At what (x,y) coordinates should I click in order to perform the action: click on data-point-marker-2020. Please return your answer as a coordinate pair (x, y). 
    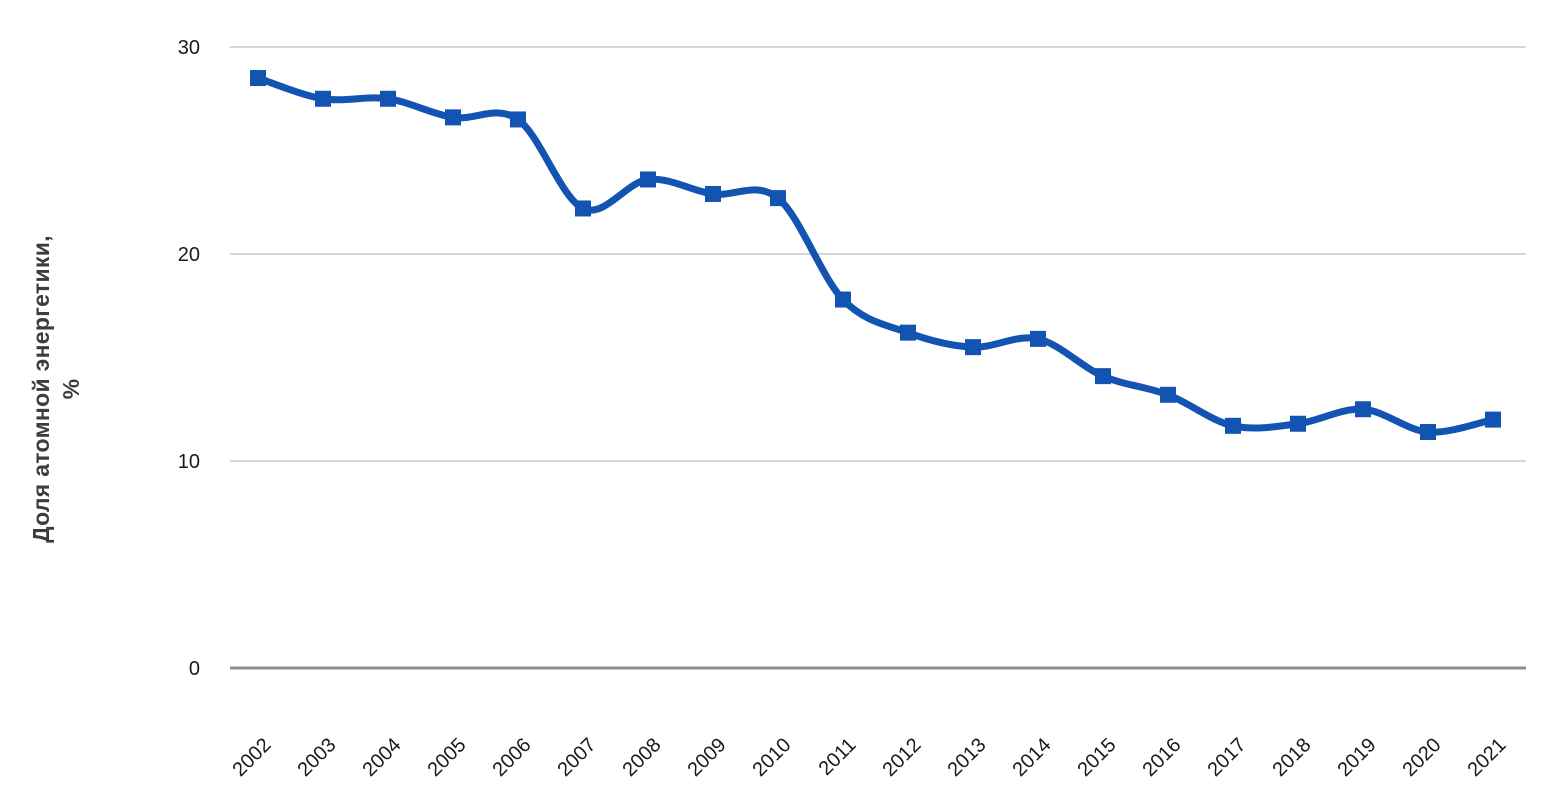
    Looking at the image, I should click on (1428, 432).